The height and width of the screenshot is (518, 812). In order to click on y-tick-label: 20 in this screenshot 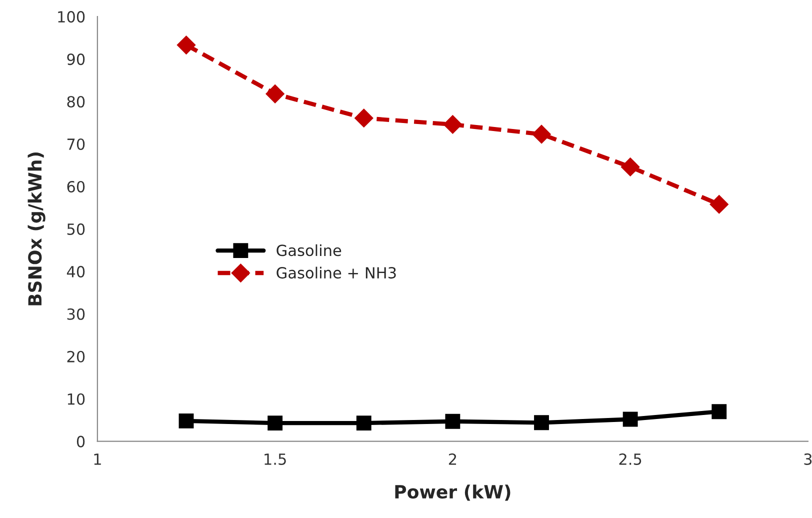, I will do `click(76, 356)`.